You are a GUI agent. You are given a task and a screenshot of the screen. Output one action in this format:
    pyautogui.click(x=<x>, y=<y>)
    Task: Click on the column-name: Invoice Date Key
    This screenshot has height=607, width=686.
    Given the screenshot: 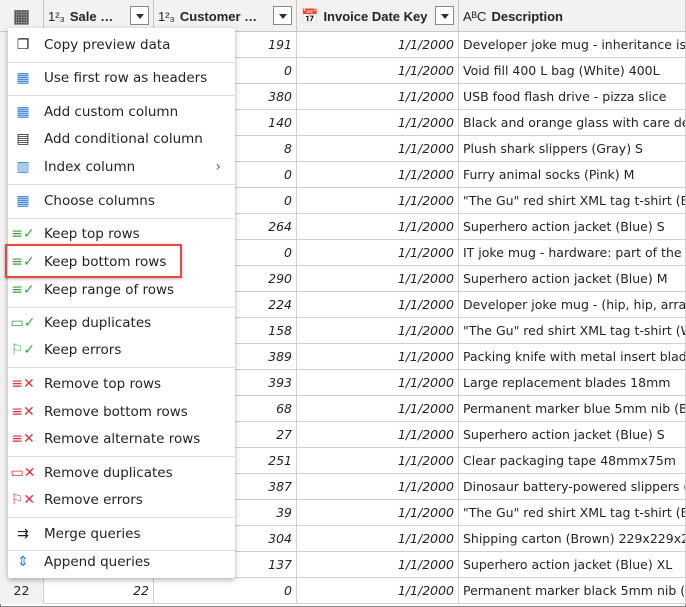 What is the action you would take?
    pyautogui.click(x=375, y=16)
    